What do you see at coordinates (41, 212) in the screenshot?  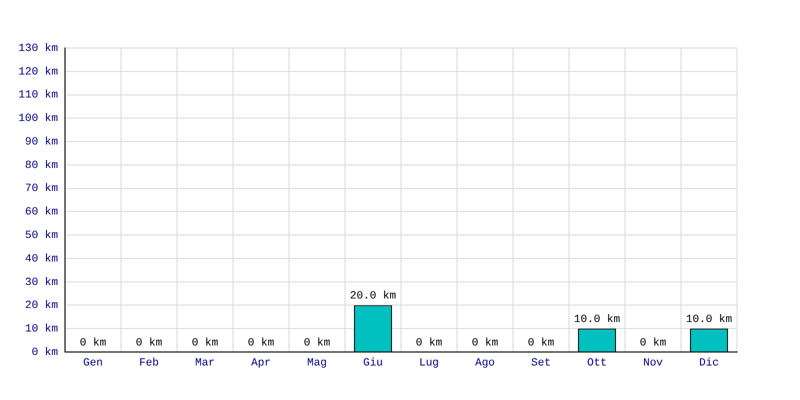 I see `y-tick-label: 60 km` at bounding box center [41, 212].